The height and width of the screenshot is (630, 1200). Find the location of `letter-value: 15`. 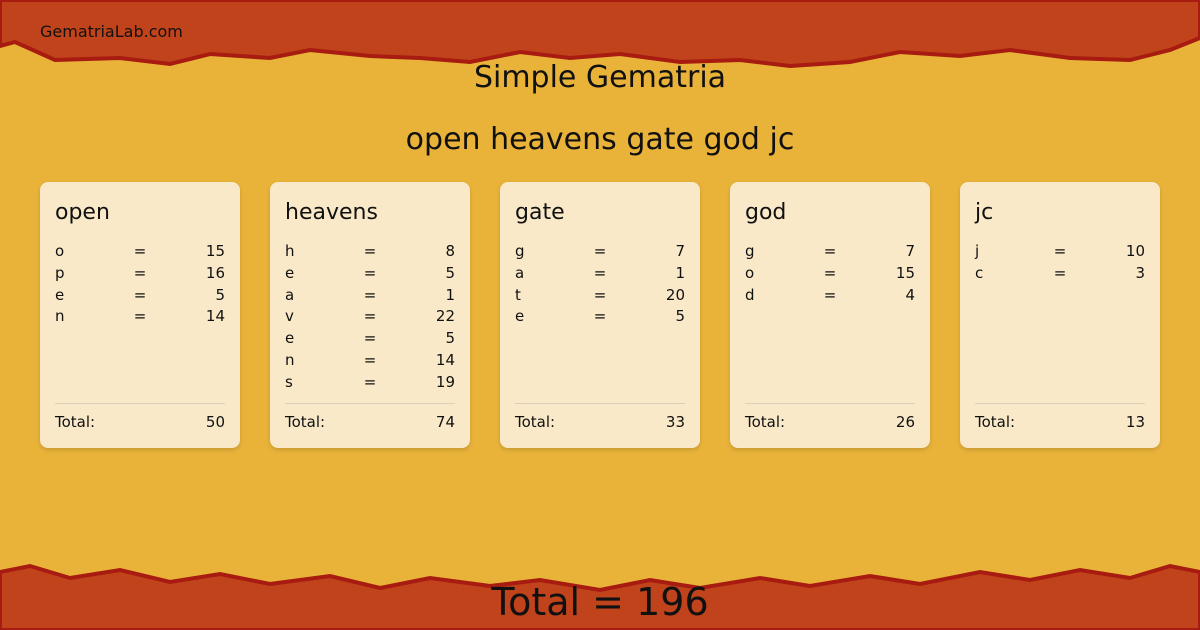

letter-value: 15 is located at coordinates (215, 251).